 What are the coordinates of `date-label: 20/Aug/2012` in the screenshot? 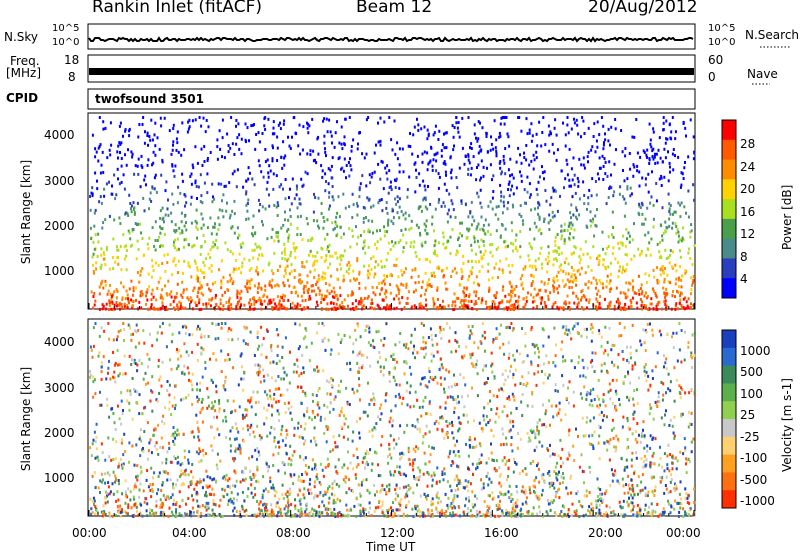 It's located at (643, 8).